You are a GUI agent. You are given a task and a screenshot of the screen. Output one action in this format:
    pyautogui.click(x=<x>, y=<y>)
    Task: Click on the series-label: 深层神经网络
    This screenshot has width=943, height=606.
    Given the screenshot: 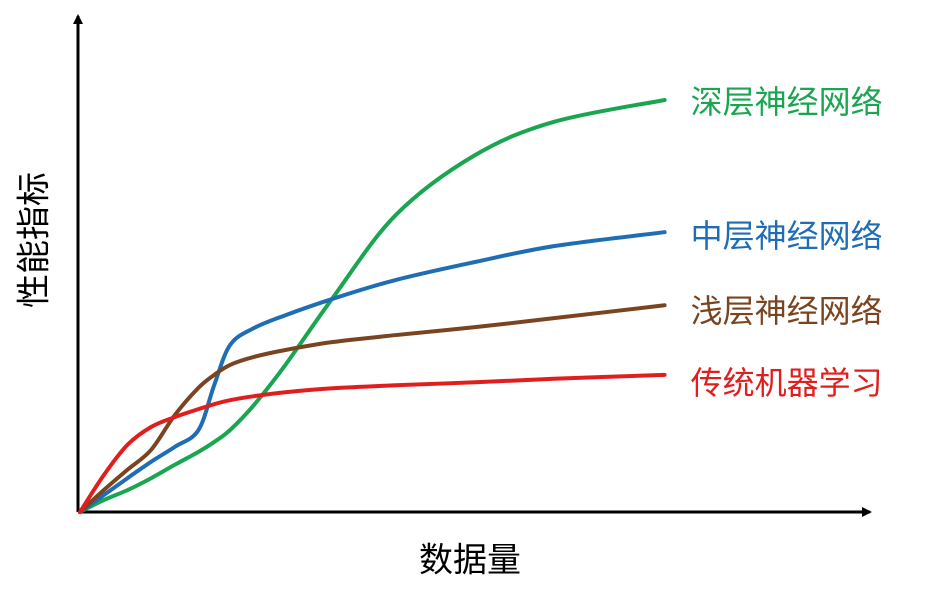 What is the action you would take?
    pyautogui.click(x=787, y=102)
    